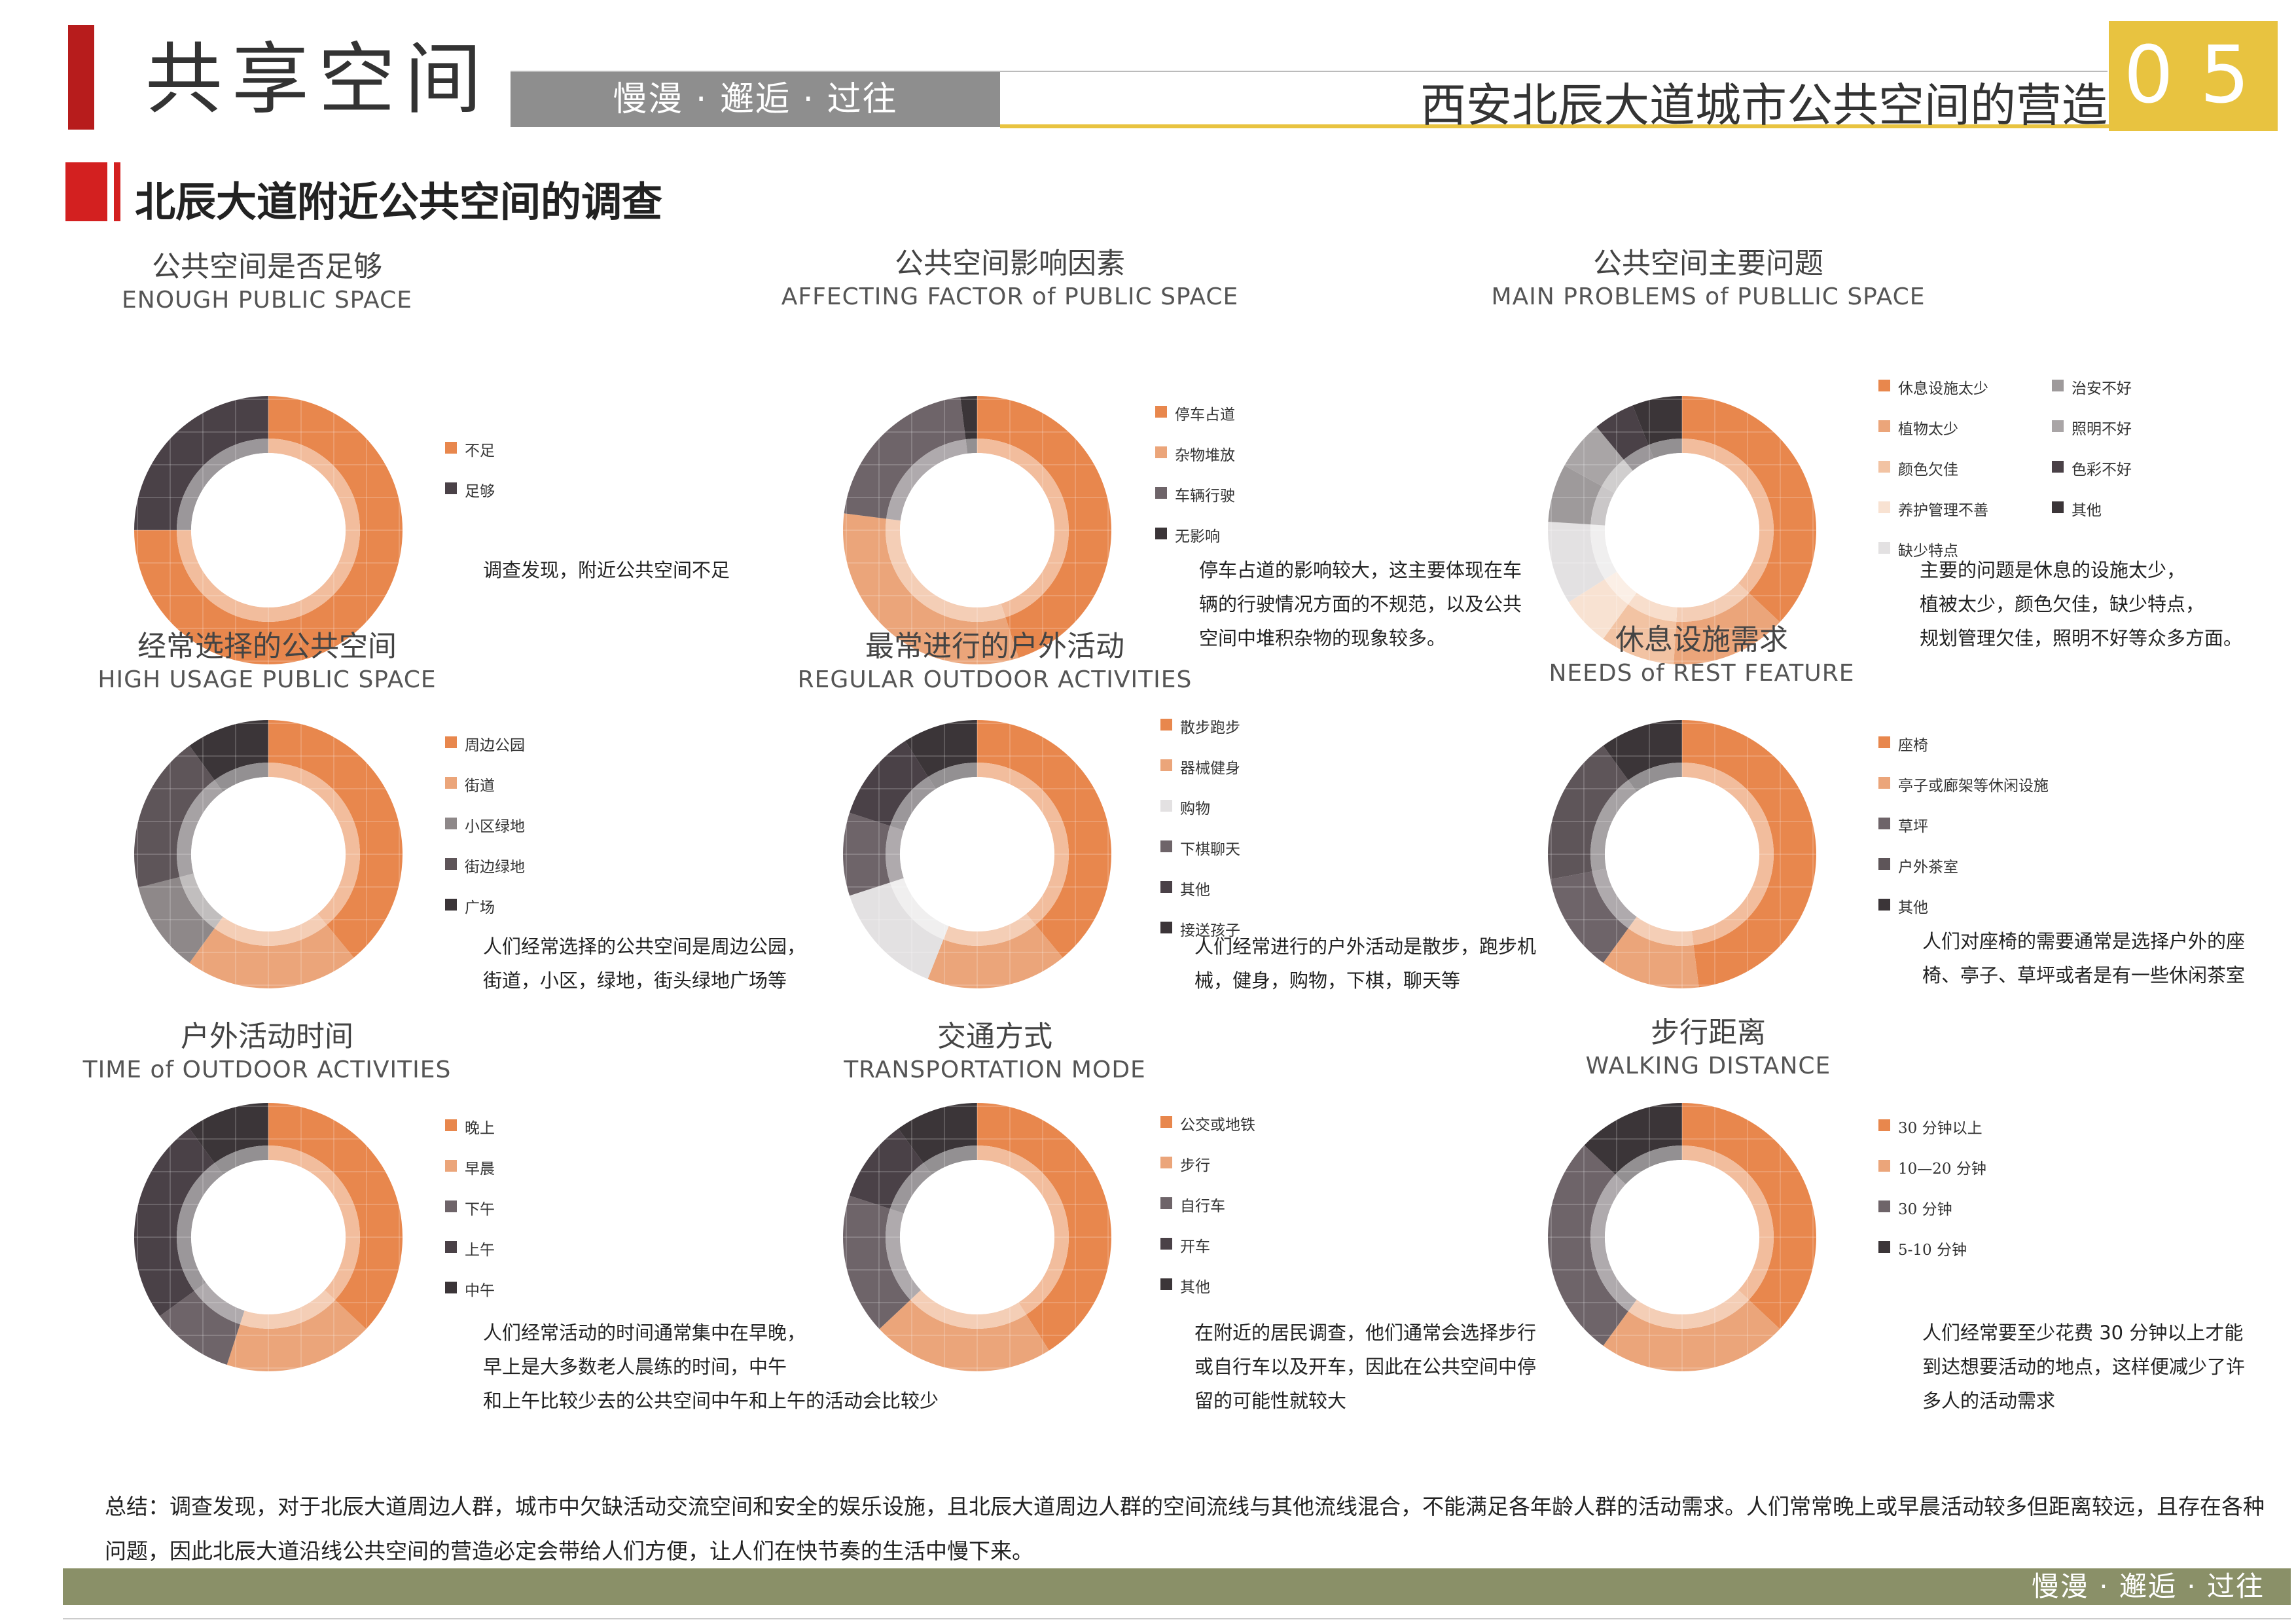 Image resolution: width=2296 pixels, height=1624 pixels. What do you see at coordinates (995, 679) in the screenshot?
I see `chart-title-en: REGULAR OUTDOOR ACTIVITIES` at bounding box center [995, 679].